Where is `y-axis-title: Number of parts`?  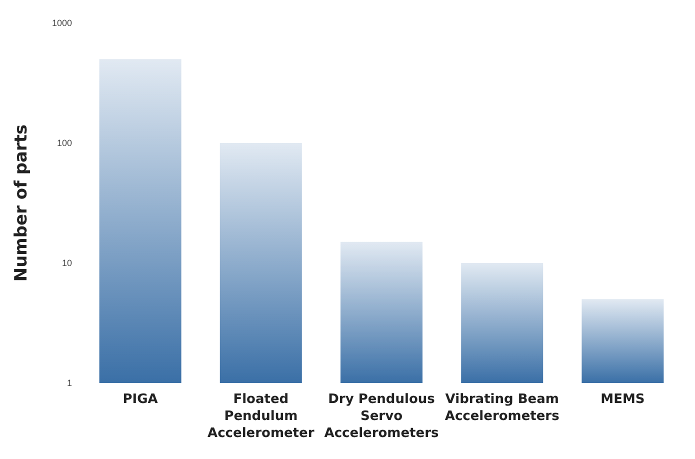 y-axis-title: Number of parts is located at coordinates (22, 203).